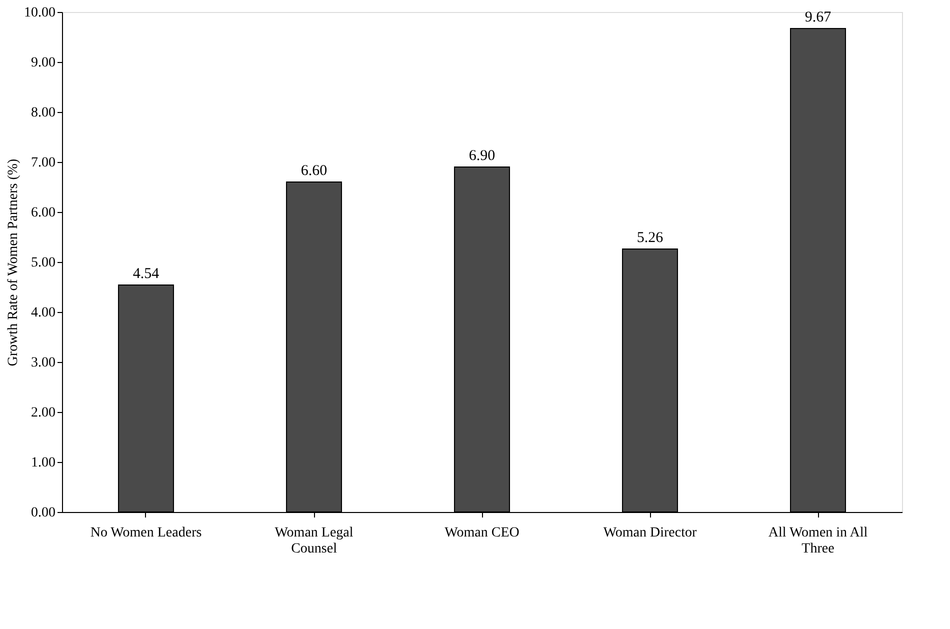  I want to click on y-tick-label: 7.00, so click(43, 163).